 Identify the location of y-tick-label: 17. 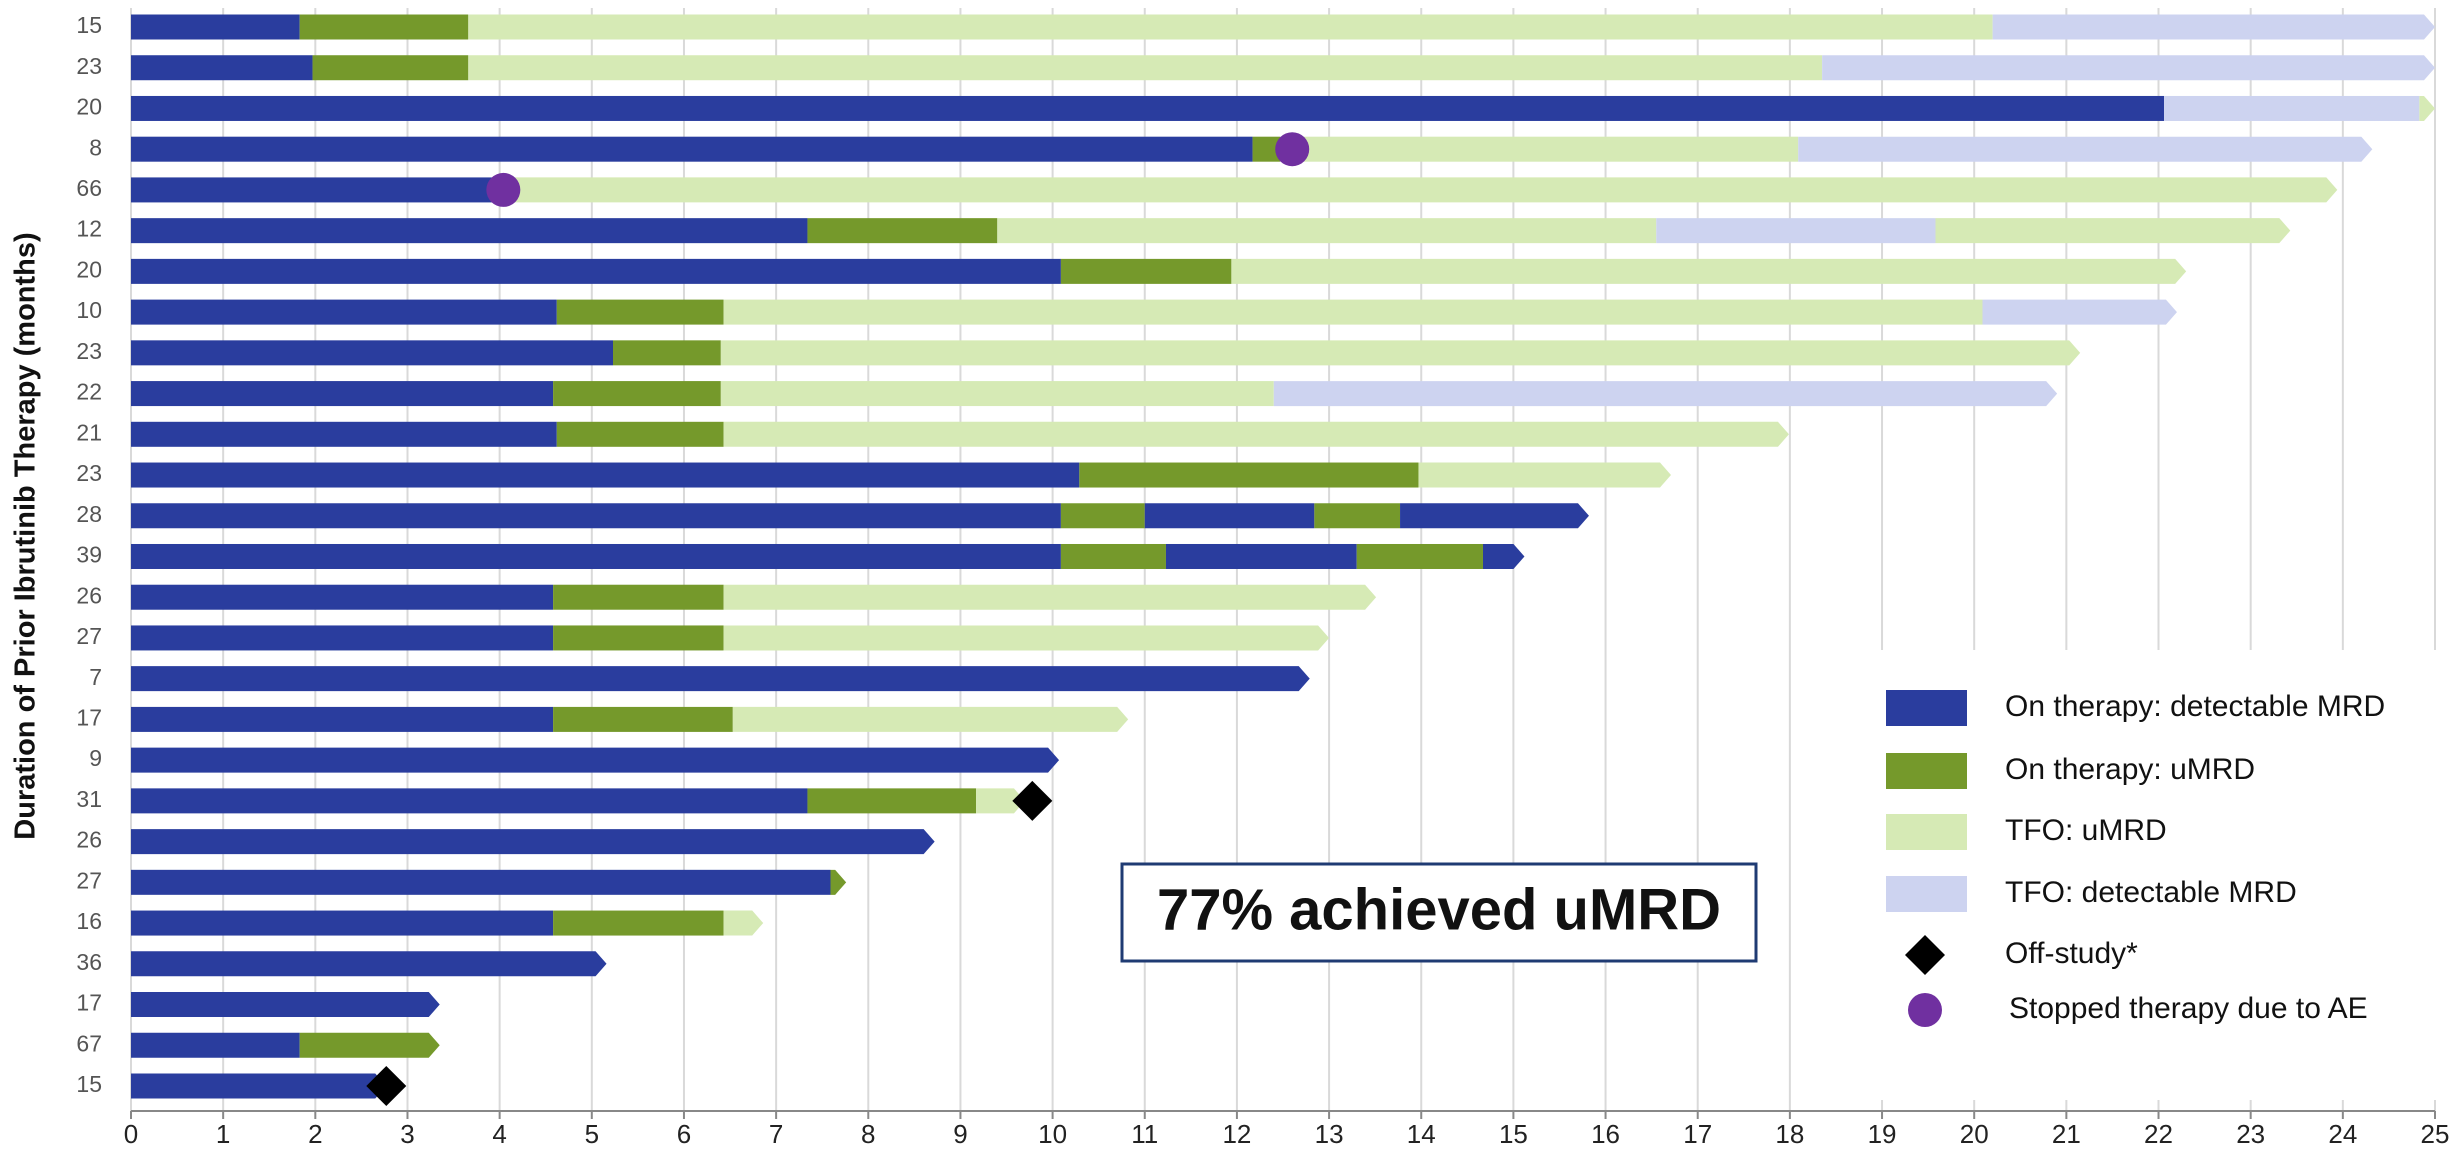
(89, 1003).